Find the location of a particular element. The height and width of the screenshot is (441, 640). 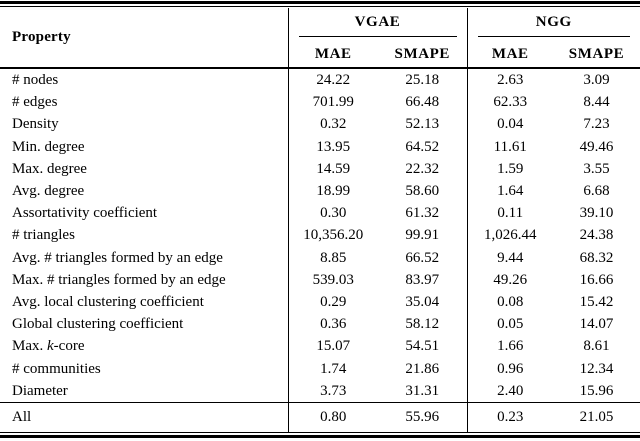

table-row: Density 0.32 52.13 0.04 7.23 is located at coordinates (320, 124).